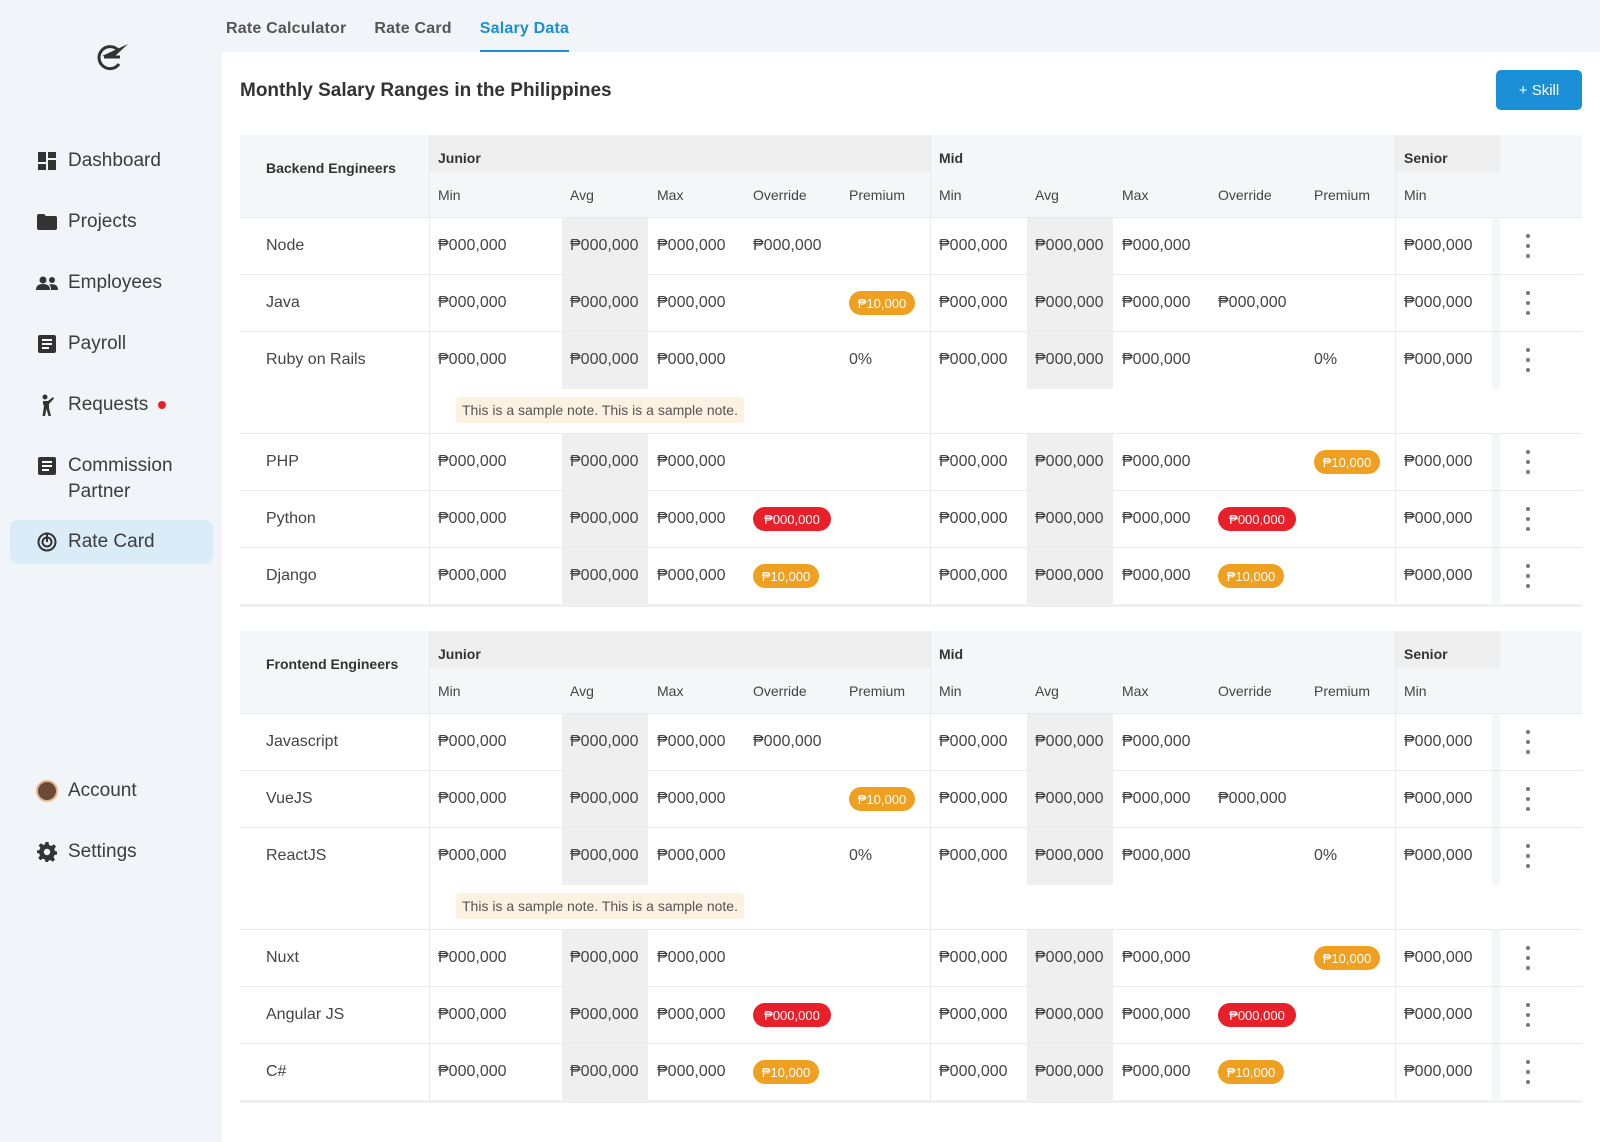 The width and height of the screenshot is (1600, 1142). I want to click on sidebar-item-commission-partner: Commission Partner, so click(111, 479).